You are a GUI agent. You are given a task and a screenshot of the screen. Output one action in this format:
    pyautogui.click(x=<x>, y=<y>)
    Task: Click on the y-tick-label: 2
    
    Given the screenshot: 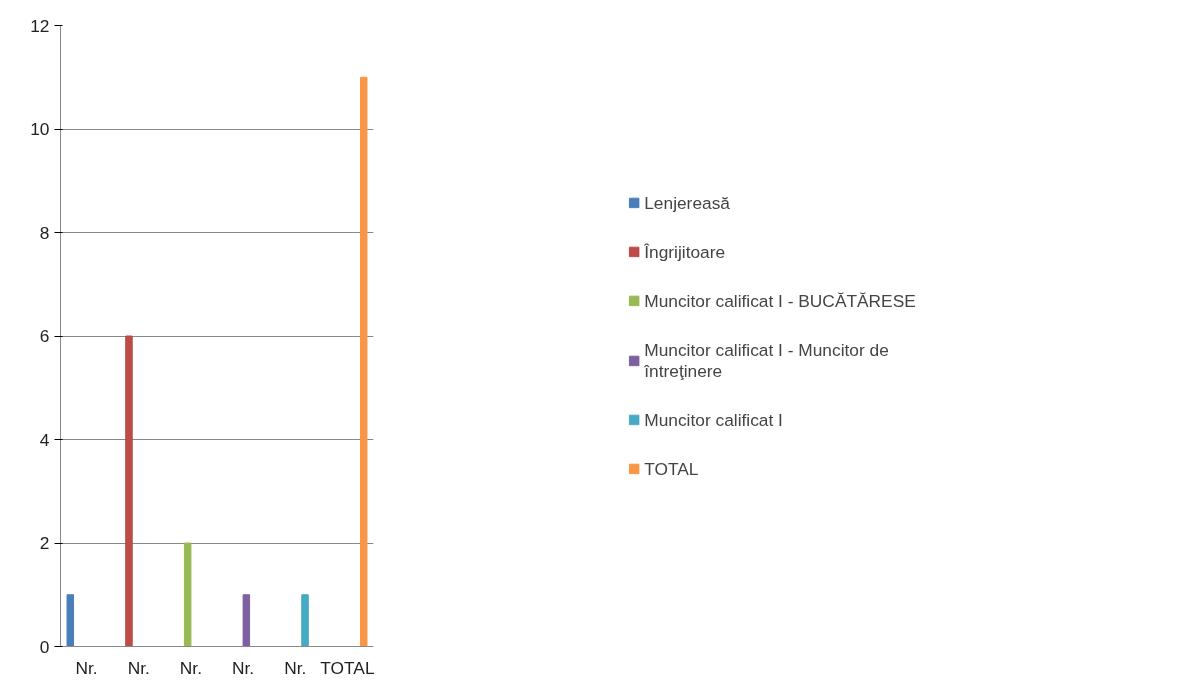 What is the action you would take?
    pyautogui.click(x=44, y=543)
    